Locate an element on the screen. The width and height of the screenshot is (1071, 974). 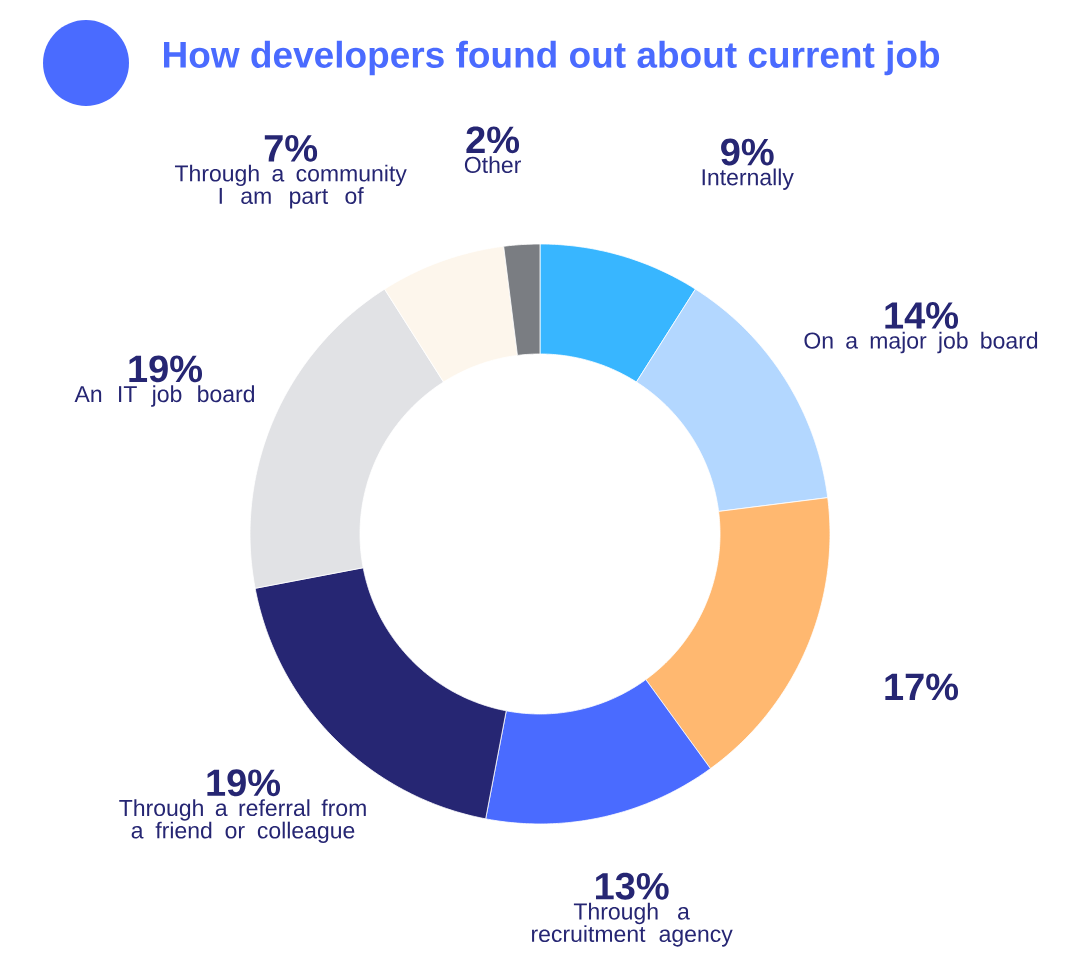
slice-label: On a major job board is located at coordinates (921, 342).